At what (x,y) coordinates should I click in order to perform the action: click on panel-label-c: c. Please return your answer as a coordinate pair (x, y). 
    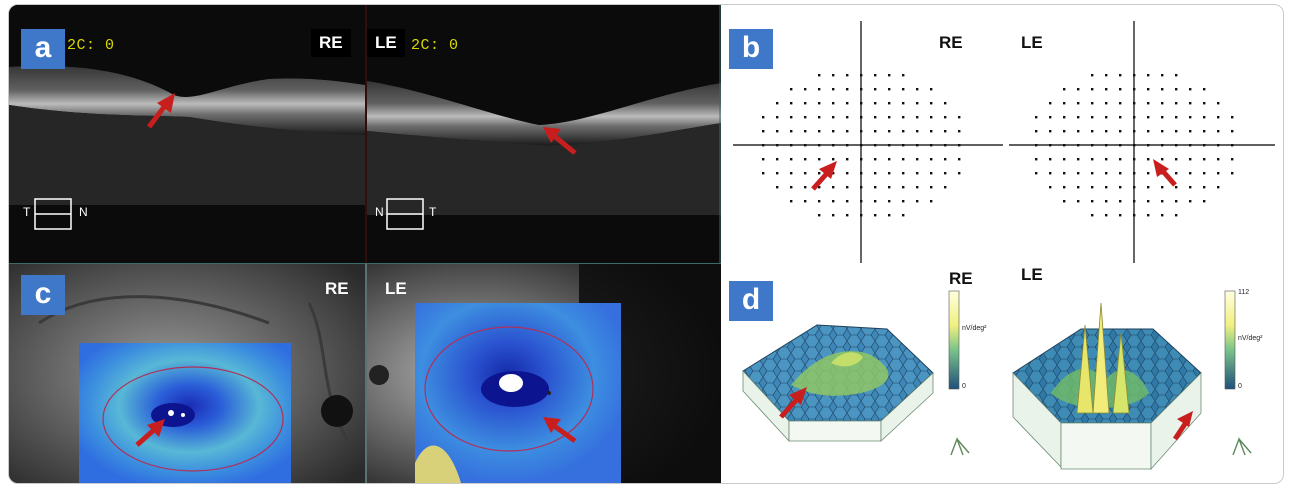
    Looking at the image, I should click on (43, 295).